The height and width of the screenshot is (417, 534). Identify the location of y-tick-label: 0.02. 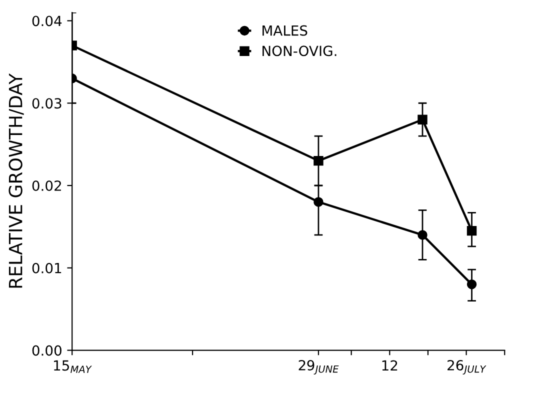
(46, 185).